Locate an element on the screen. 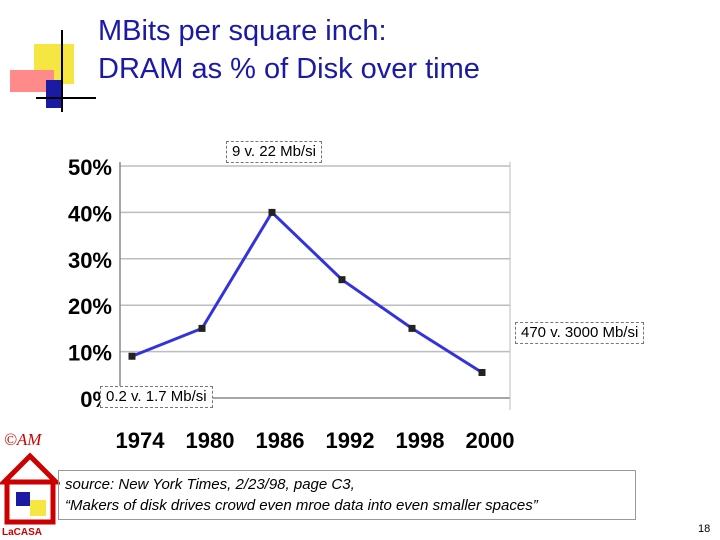  annotation-first: 0.2 v. 1.7 Mb/si is located at coordinates (156, 397).